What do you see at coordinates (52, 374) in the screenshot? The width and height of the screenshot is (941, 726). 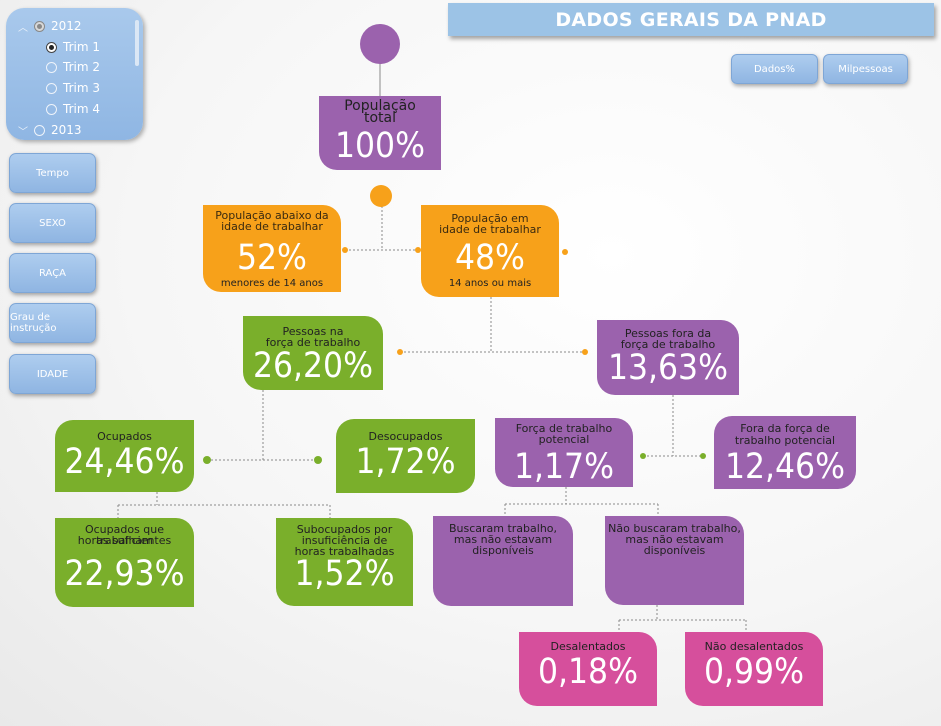 I see `age-button: IDADE` at bounding box center [52, 374].